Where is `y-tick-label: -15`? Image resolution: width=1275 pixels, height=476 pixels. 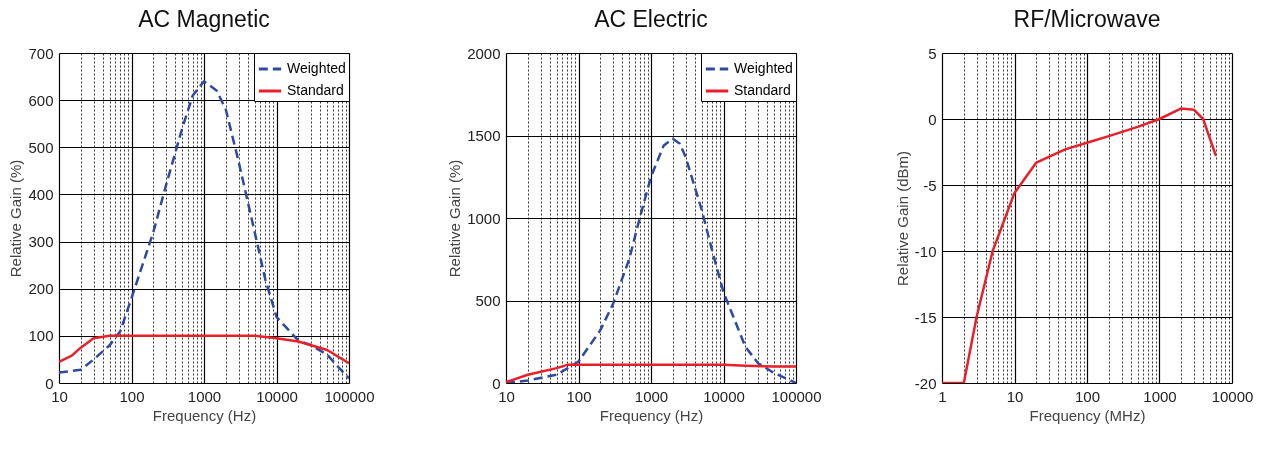 y-tick-label: -15 is located at coordinates (925, 317).